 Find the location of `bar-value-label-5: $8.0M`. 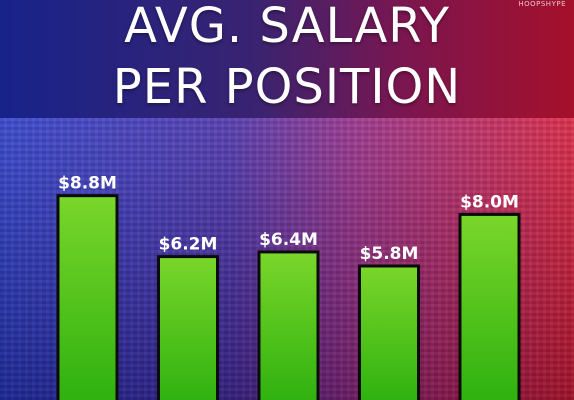

bar-value-label-5: $8.0M is located at coordinates (489, 202).